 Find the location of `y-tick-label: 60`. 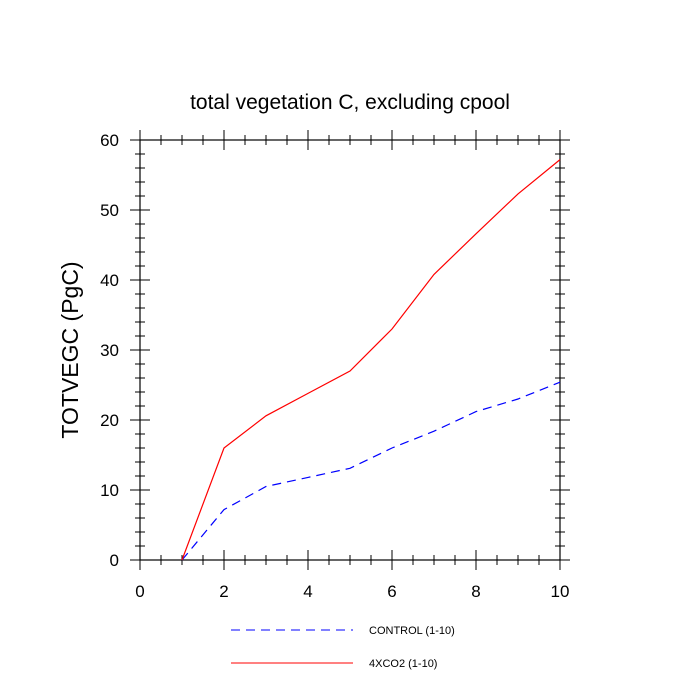

y-tick-label: 60 is located at coordinates (109, 140).